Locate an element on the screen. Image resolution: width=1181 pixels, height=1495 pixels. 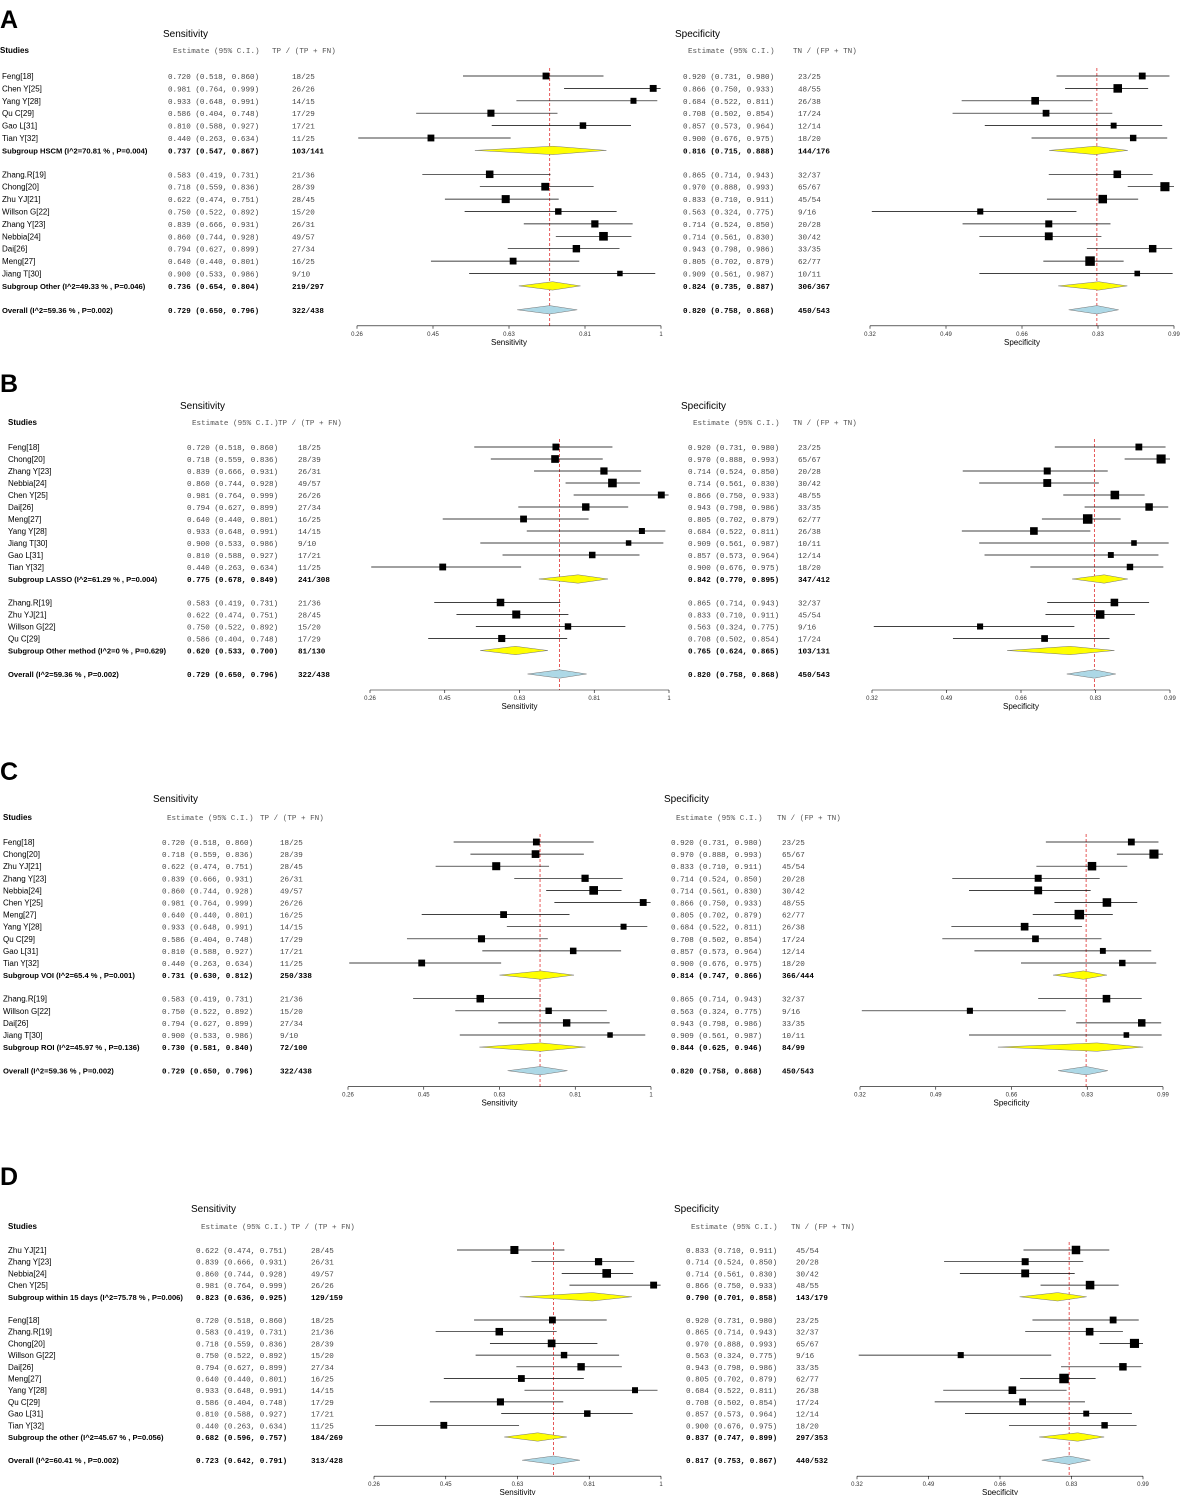
sensitivity-estimate-ci: 0.586 (0.404, 0.748) is located at coordinates (213, 115).